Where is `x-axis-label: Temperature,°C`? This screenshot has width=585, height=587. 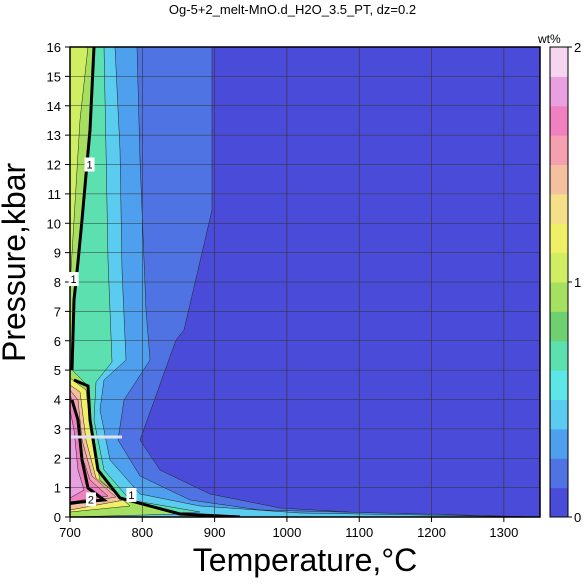
x-axis-label: Temperature,°C is located at coordinates (305, 560).